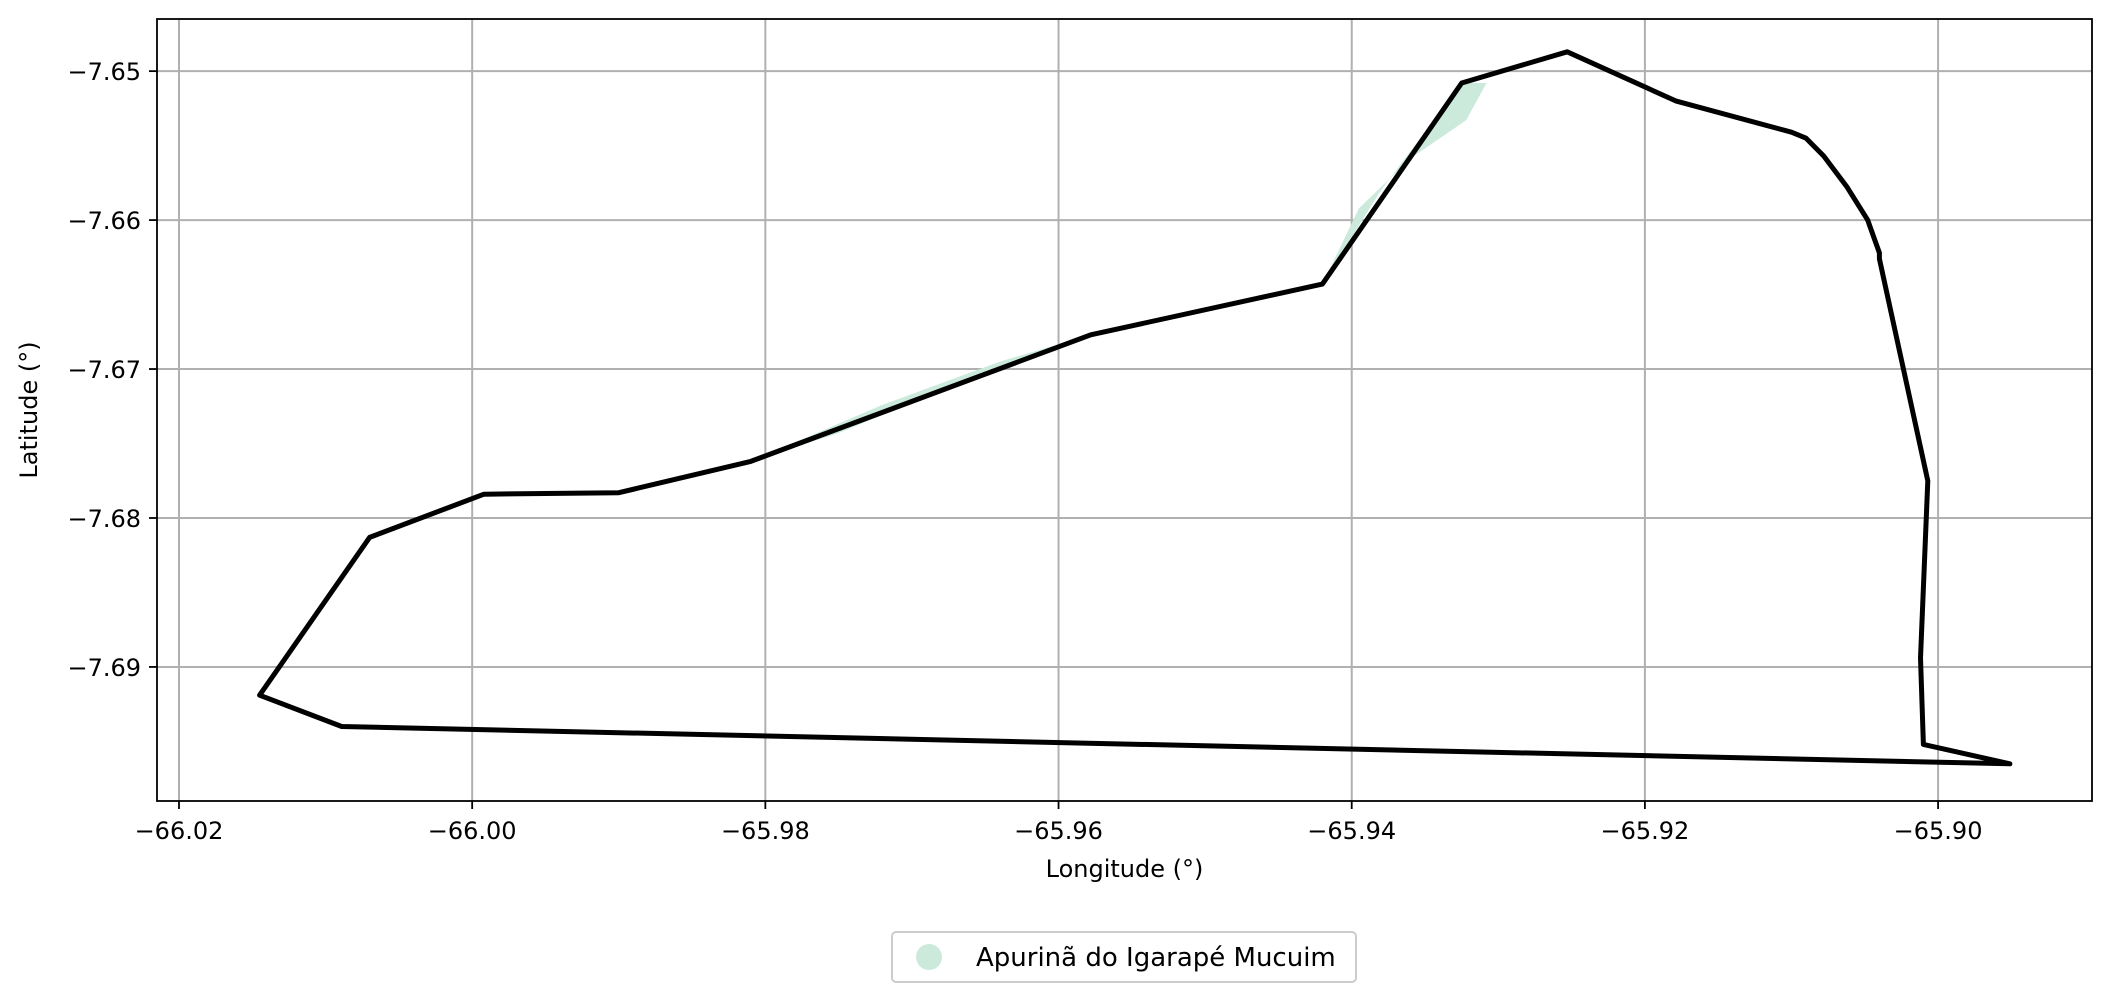  Describe the element at coordinates (1938, 831) in the screenshot. I see `x-tick-label: −65.90` at that location.